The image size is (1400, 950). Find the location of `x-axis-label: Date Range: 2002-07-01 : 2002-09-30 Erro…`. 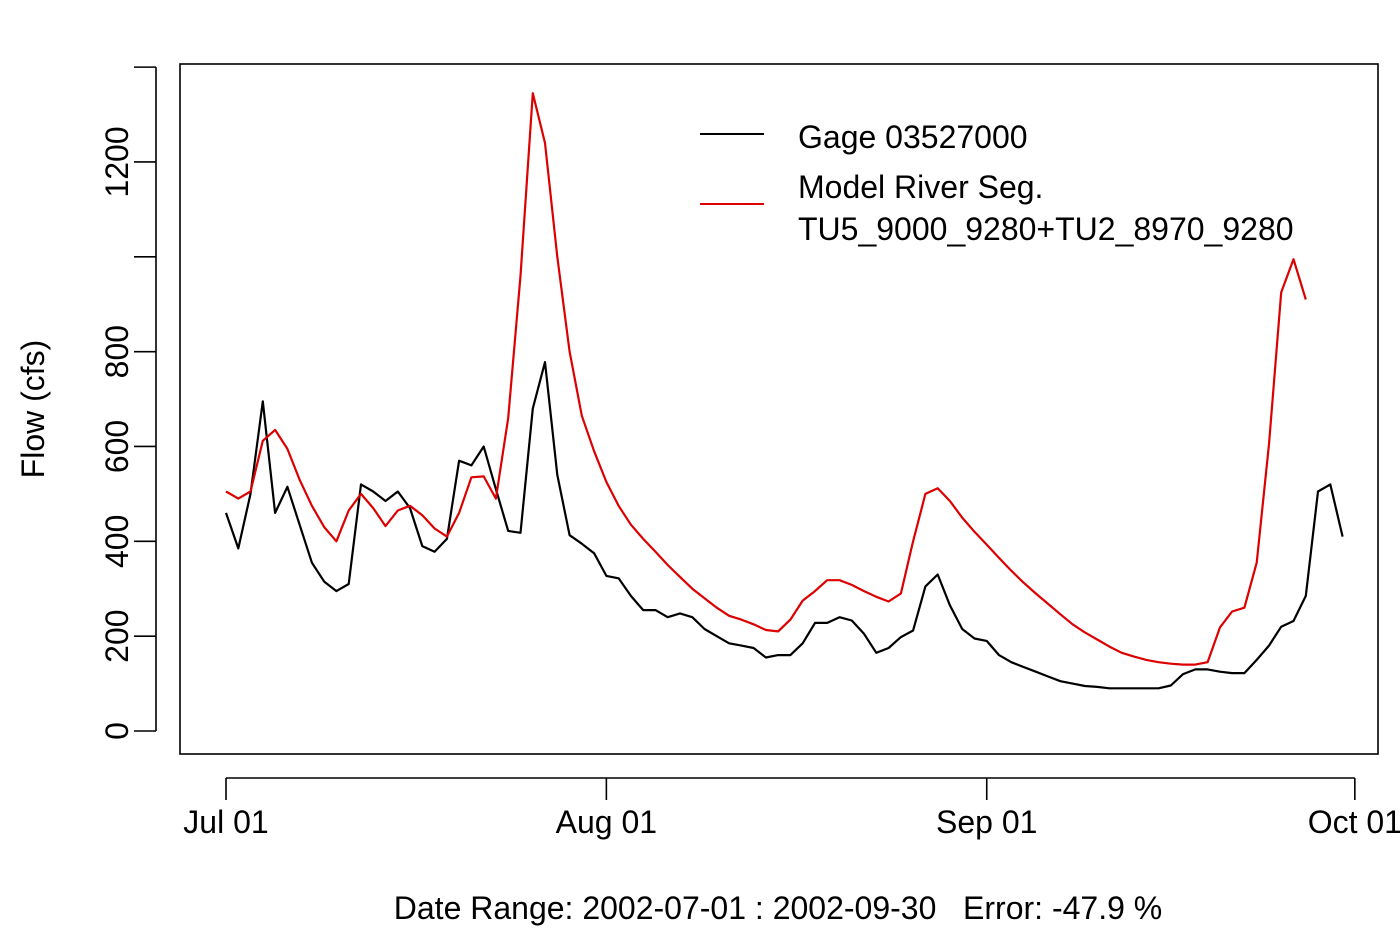

x-axis-label: Date Range: 2002-07-01 : 2002-09-30 Erro… is located at coordinates (778, 908).